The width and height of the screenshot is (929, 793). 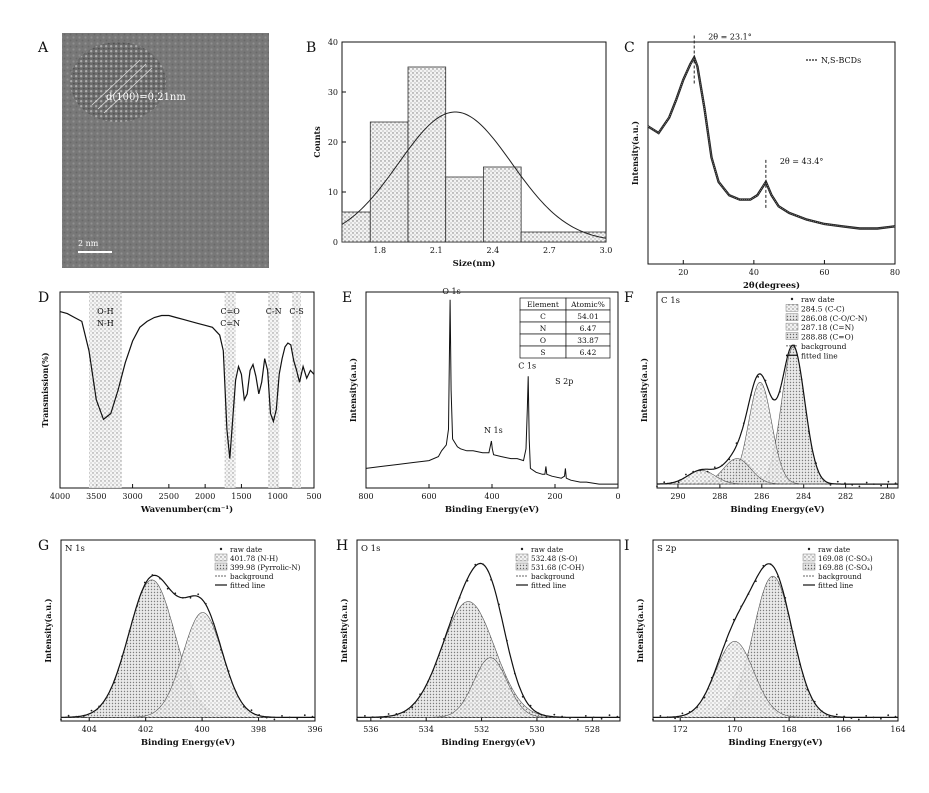 What do you see at coordinates (887, 496) in the screenshot?
I see `x-tick-label: 280` at bounding box center [887, 496].